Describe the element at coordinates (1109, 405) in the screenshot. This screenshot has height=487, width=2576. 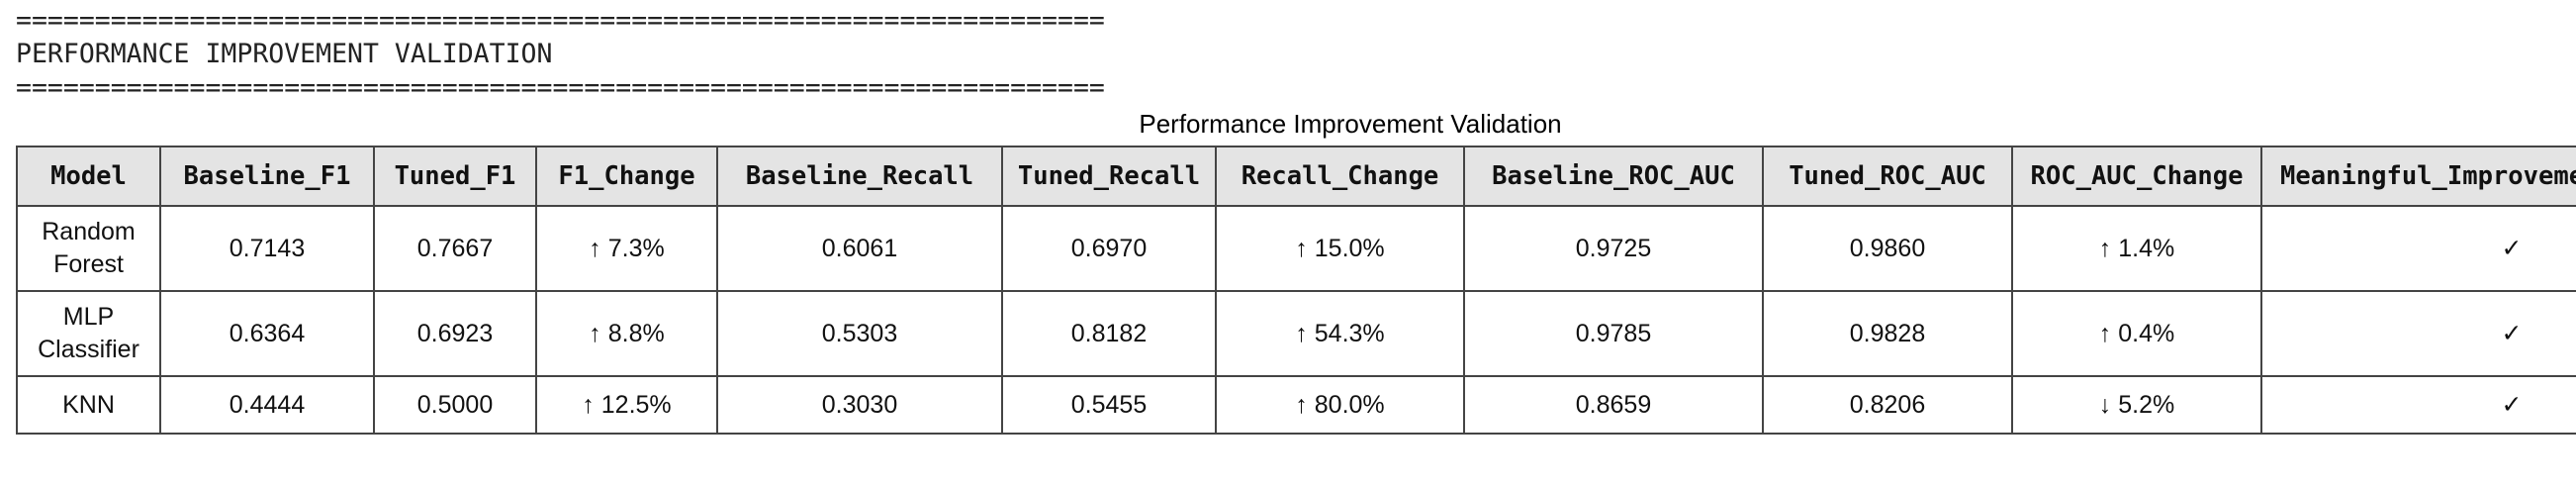
I see `table-cell: 0.5455` at that location.